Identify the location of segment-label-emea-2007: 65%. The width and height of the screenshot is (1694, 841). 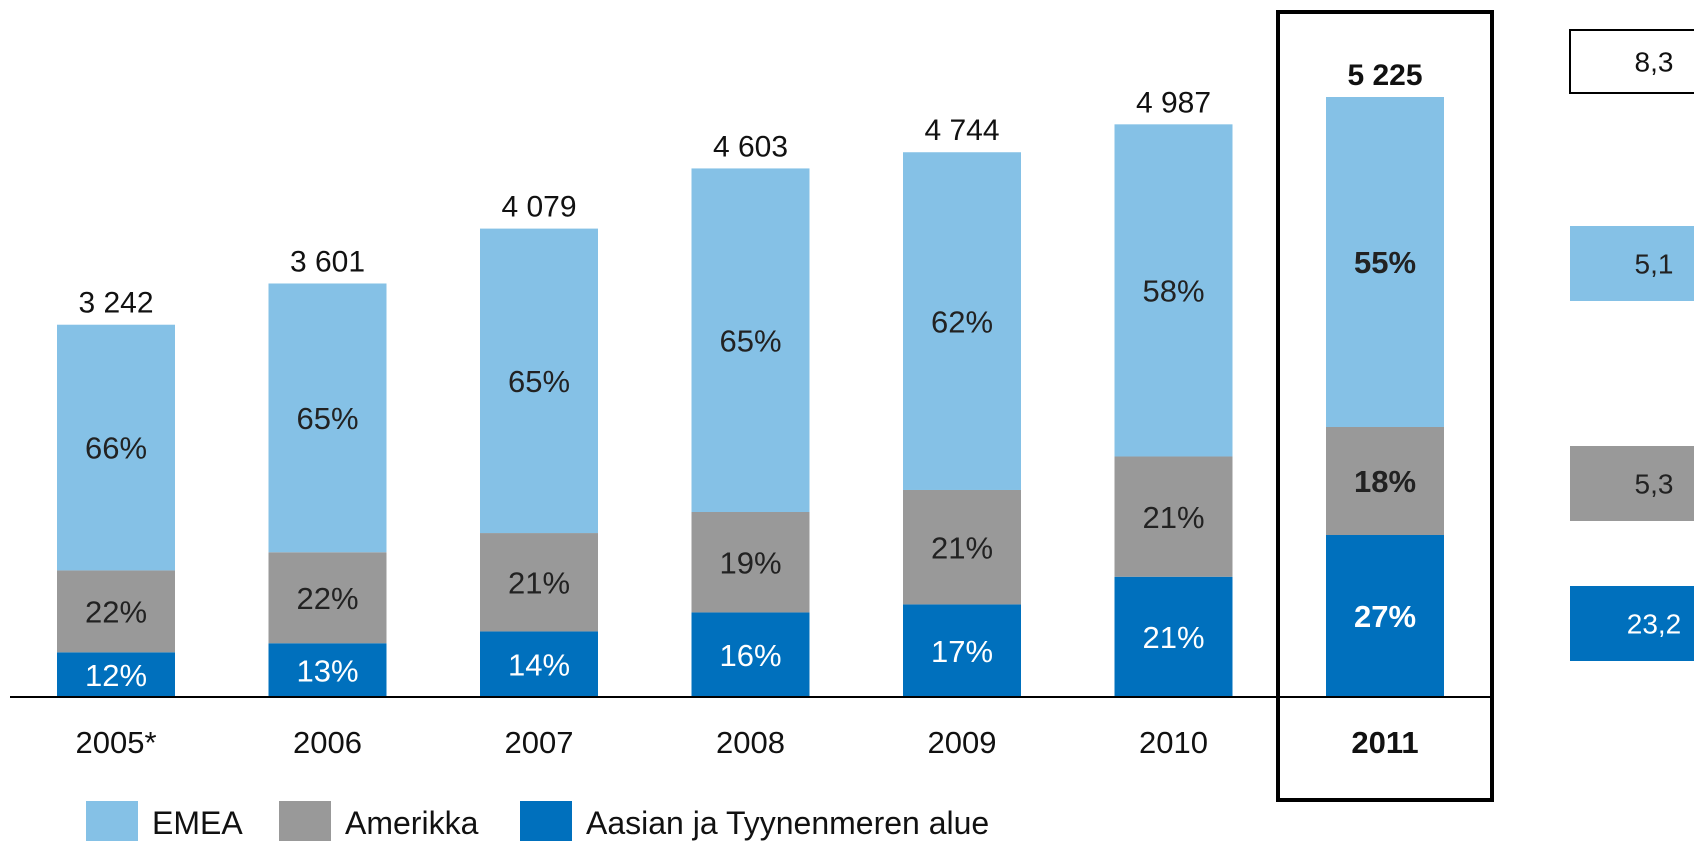
(539, 381).